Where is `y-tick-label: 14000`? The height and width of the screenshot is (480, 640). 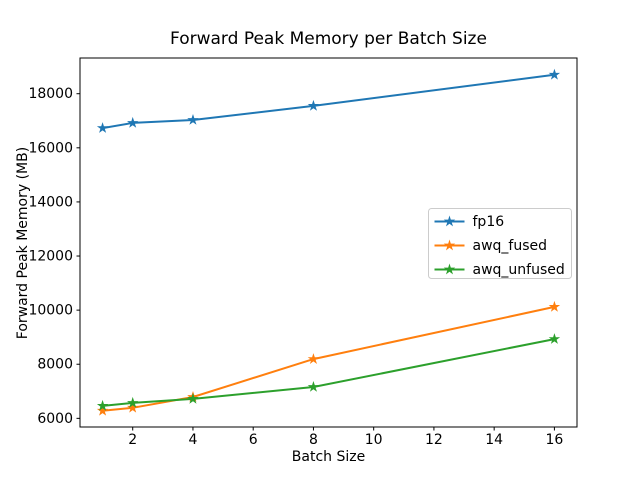
y-tick-label: 14000 is located at coordinates (50, 202).